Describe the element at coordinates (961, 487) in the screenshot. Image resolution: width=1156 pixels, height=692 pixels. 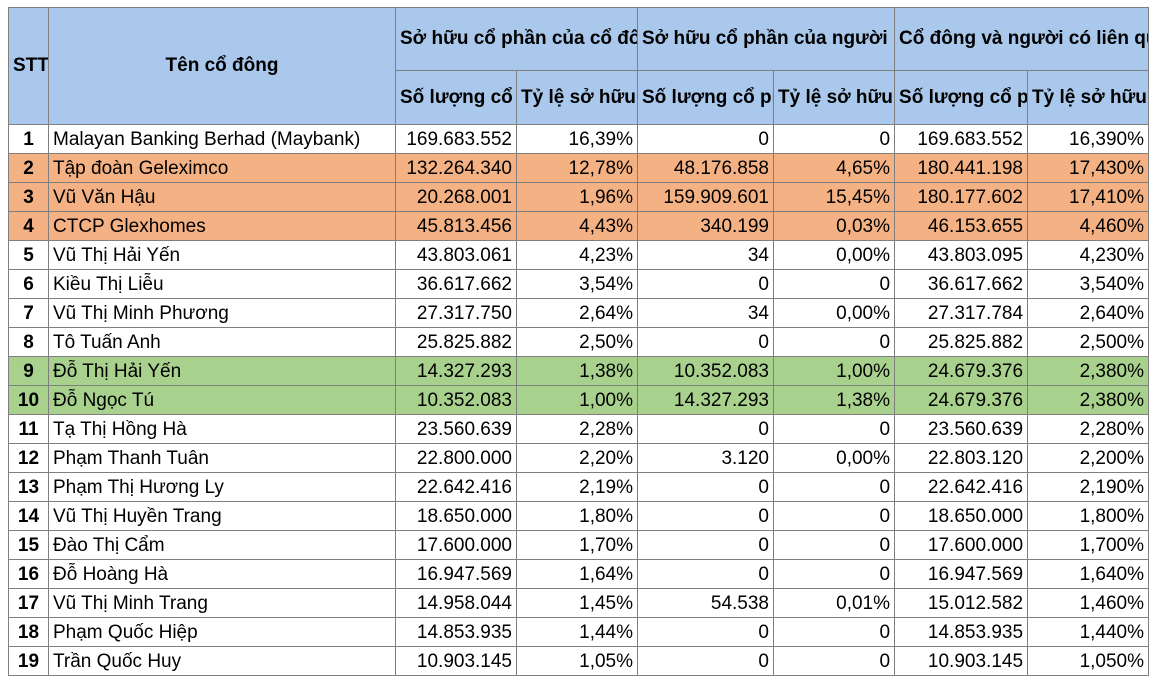
I see `combined-qty-cell: 22.642.416` at that location.